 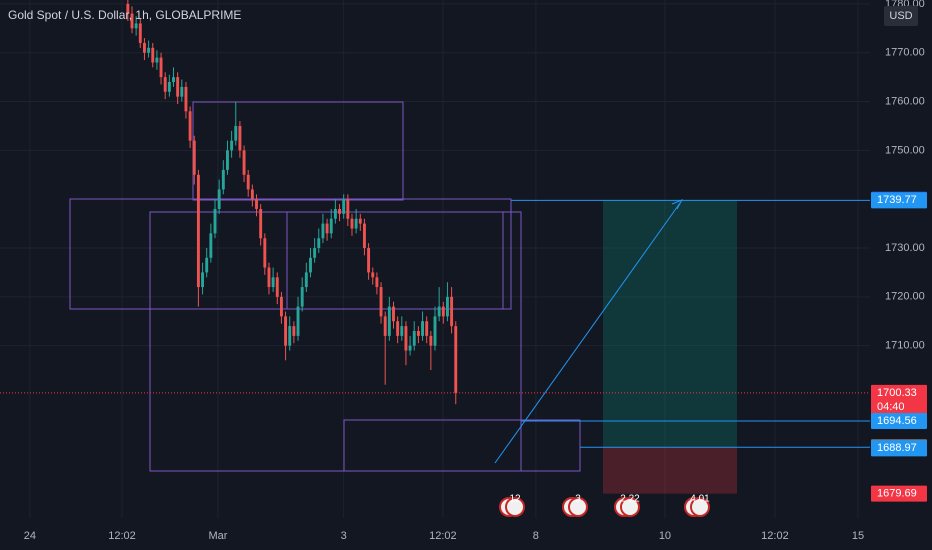 I want to click on event-count: 3, so click(x=578, y=499).